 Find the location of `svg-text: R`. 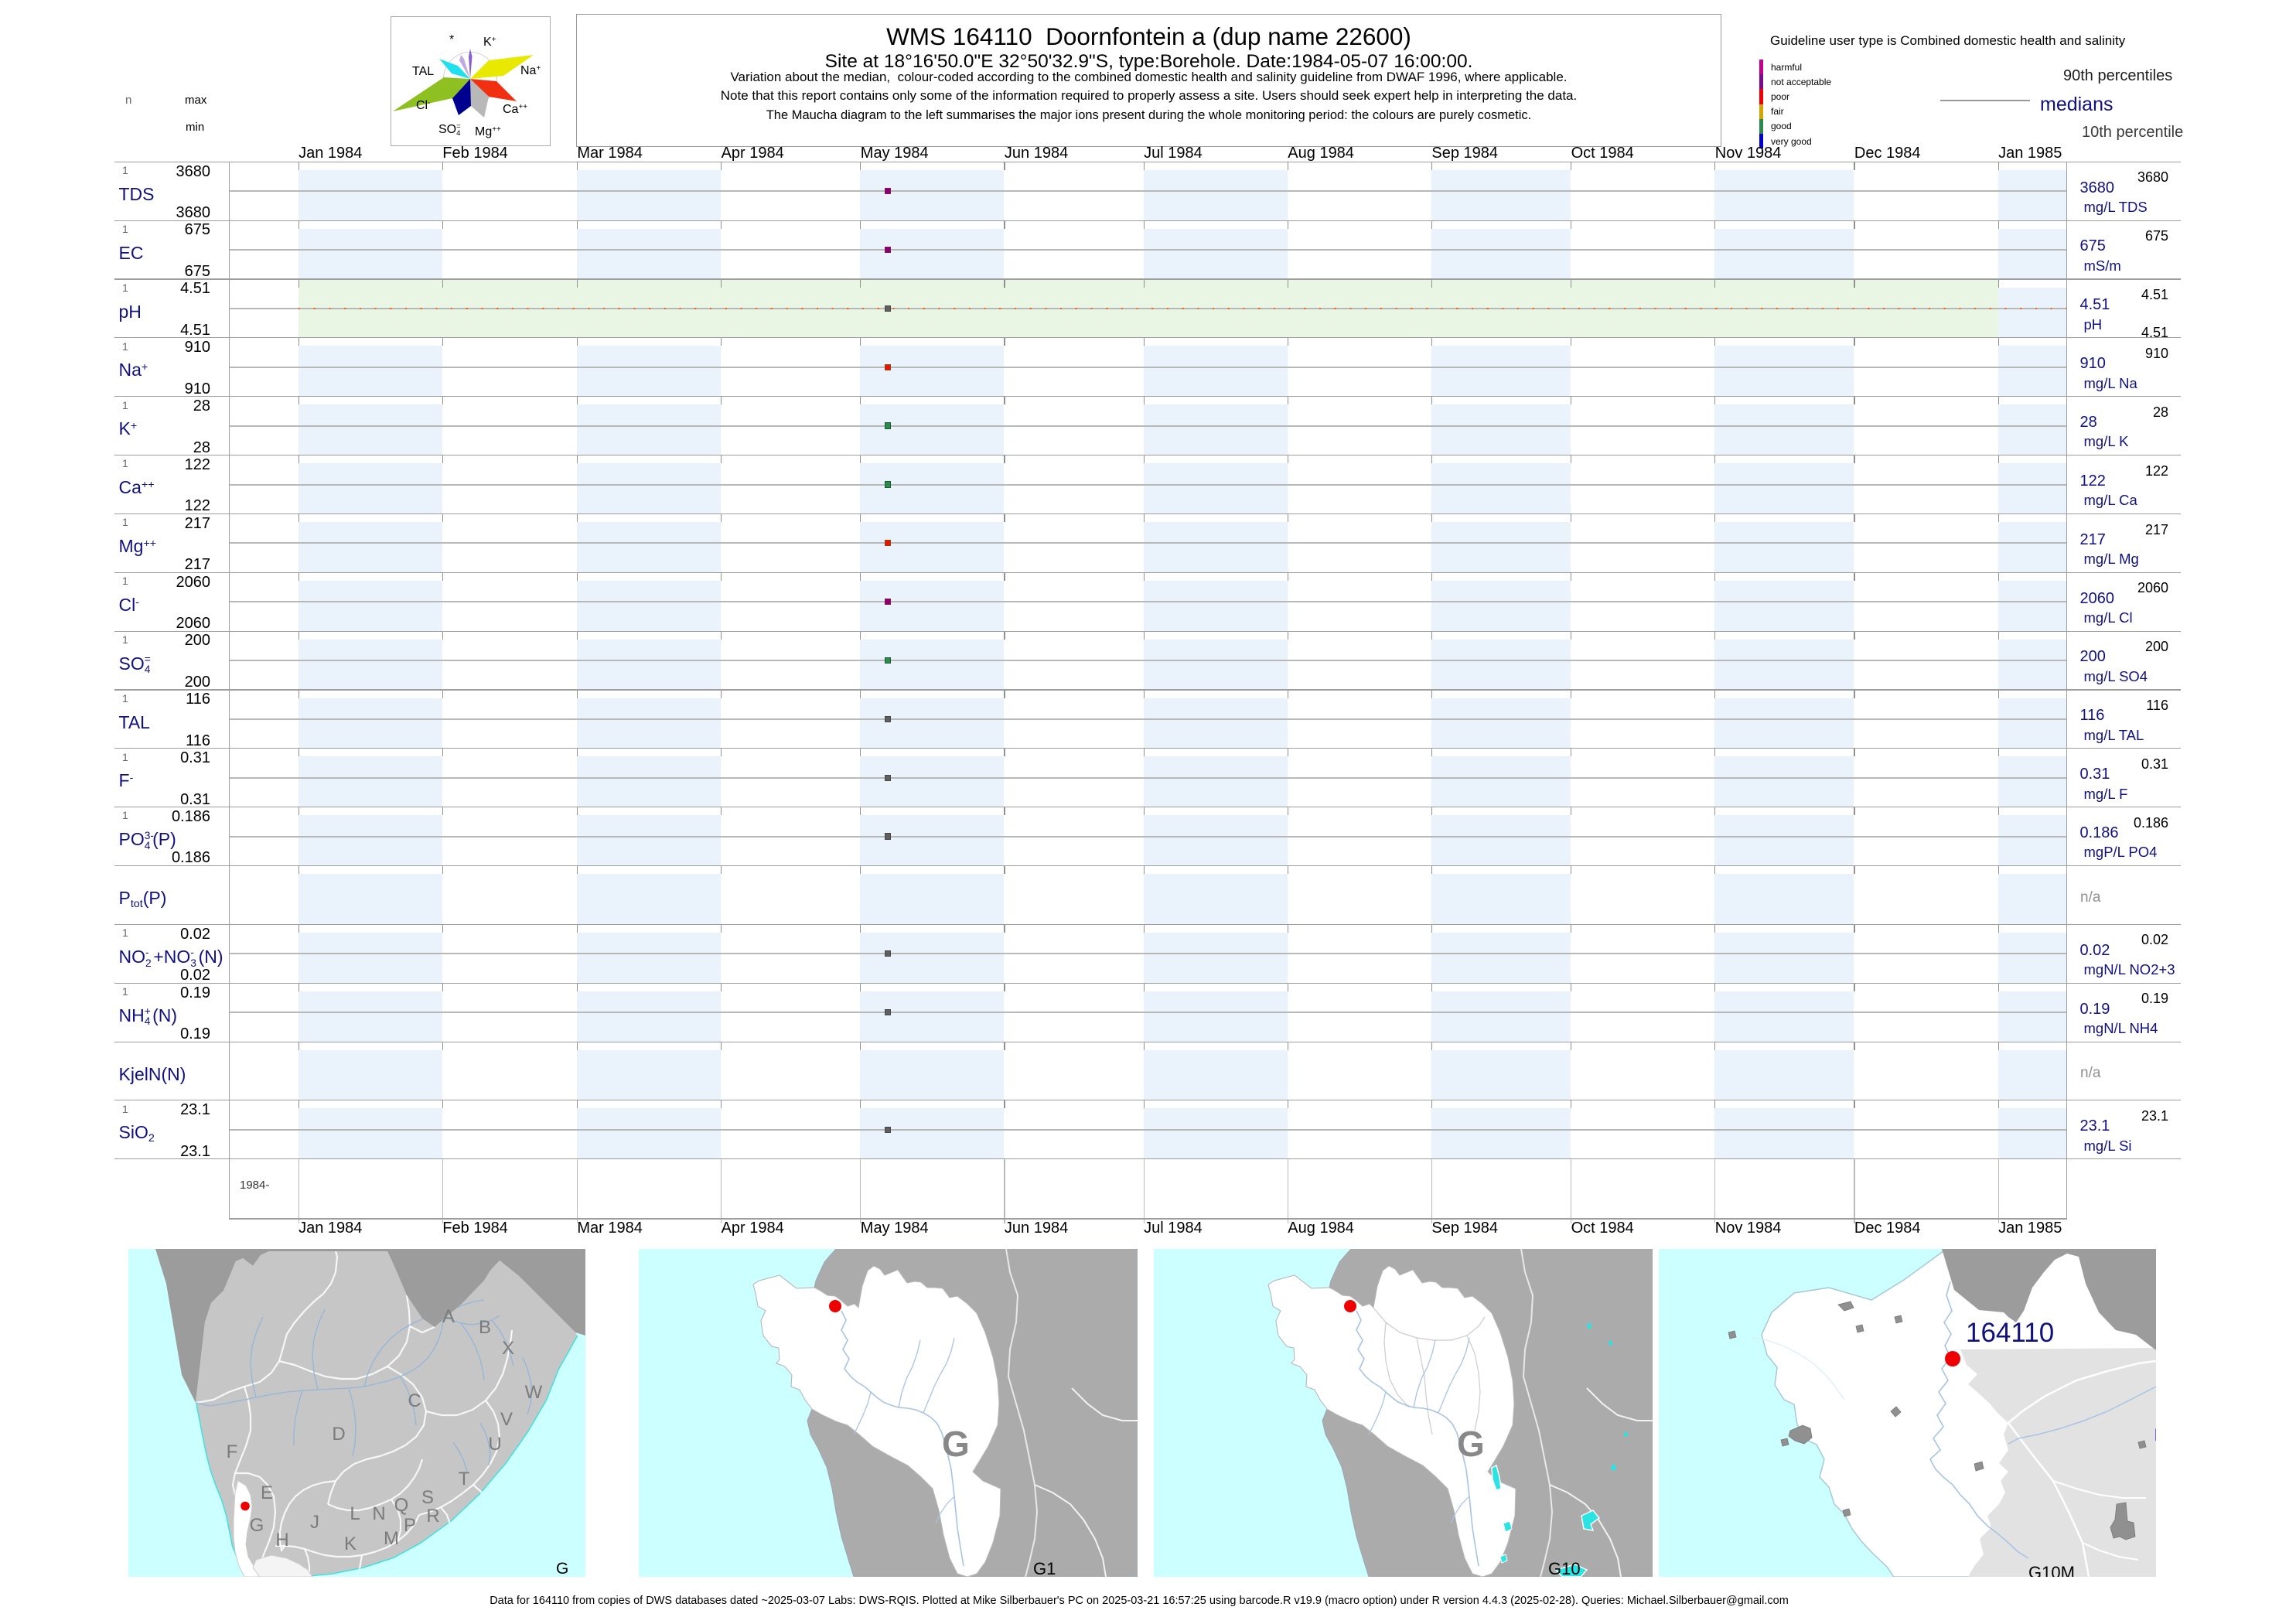

svg-text: R is located at coordinates (432, 1516).